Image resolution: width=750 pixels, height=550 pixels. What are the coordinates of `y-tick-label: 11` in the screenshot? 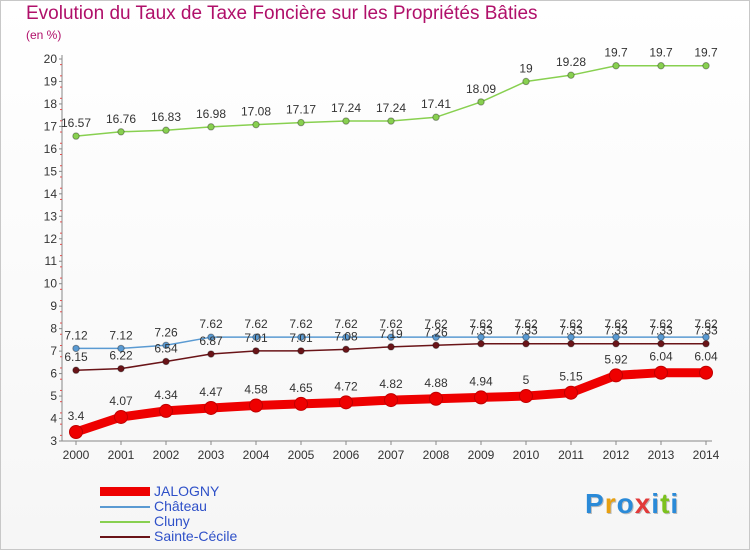 It's located at (51, 261).